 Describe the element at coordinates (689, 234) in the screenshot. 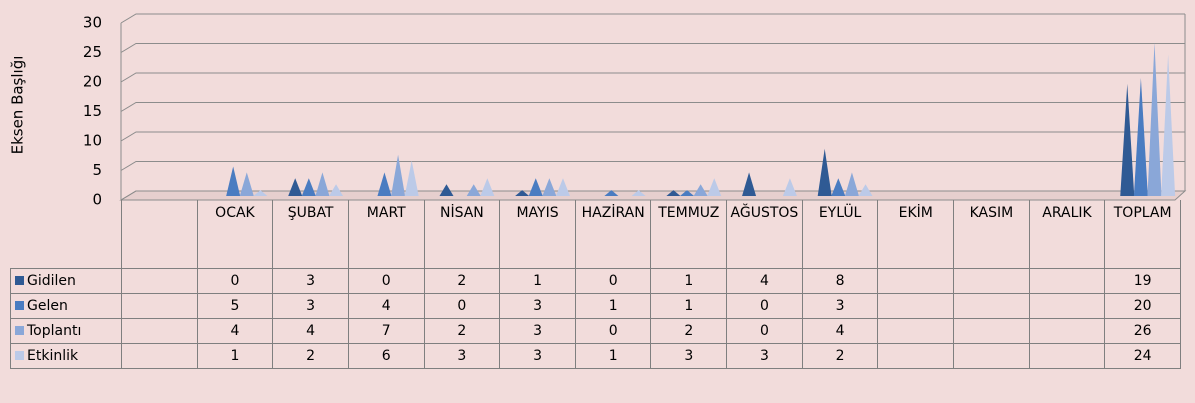

I see `category-label: TEMMUZ` at that location.